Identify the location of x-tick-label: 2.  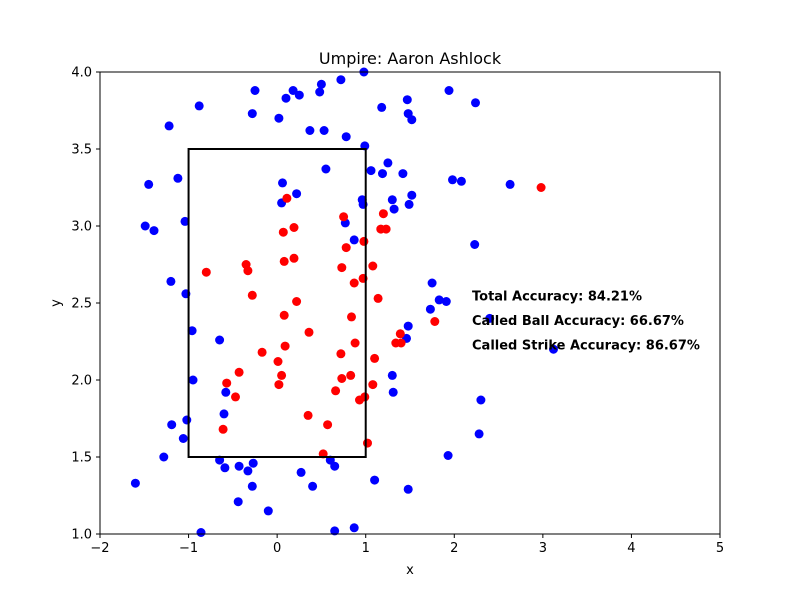
(454, 548).